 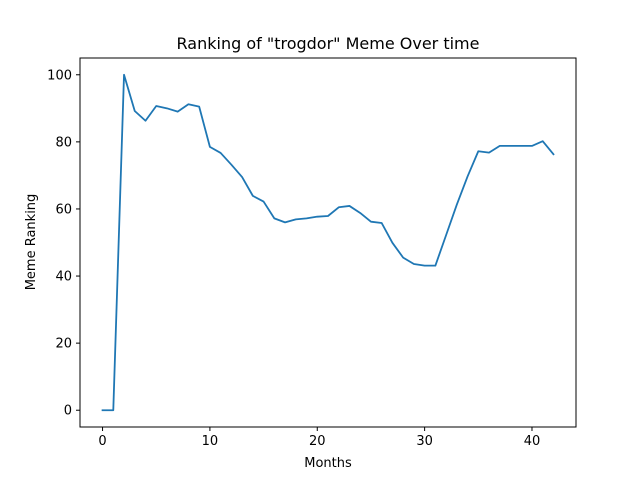 I want to click on x-tick-label: 20, so click(x=317, y=441).